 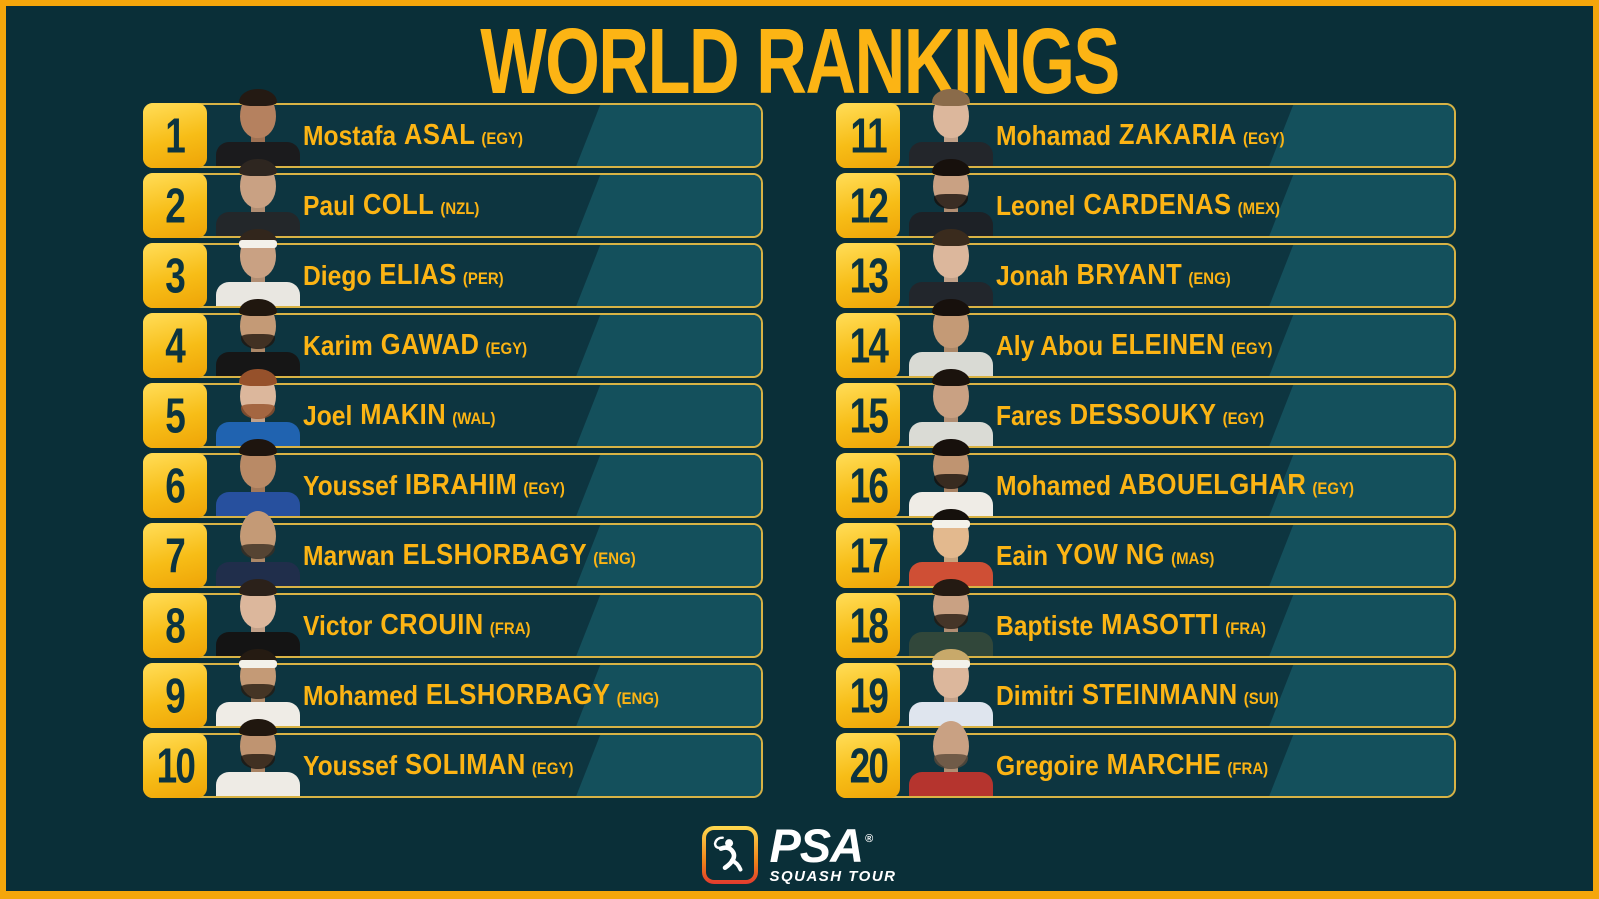 What do you see at coordinates (440, 135) in the screenshot?
I see `player-last-name: ASAL` at bounding box center [440, 135].